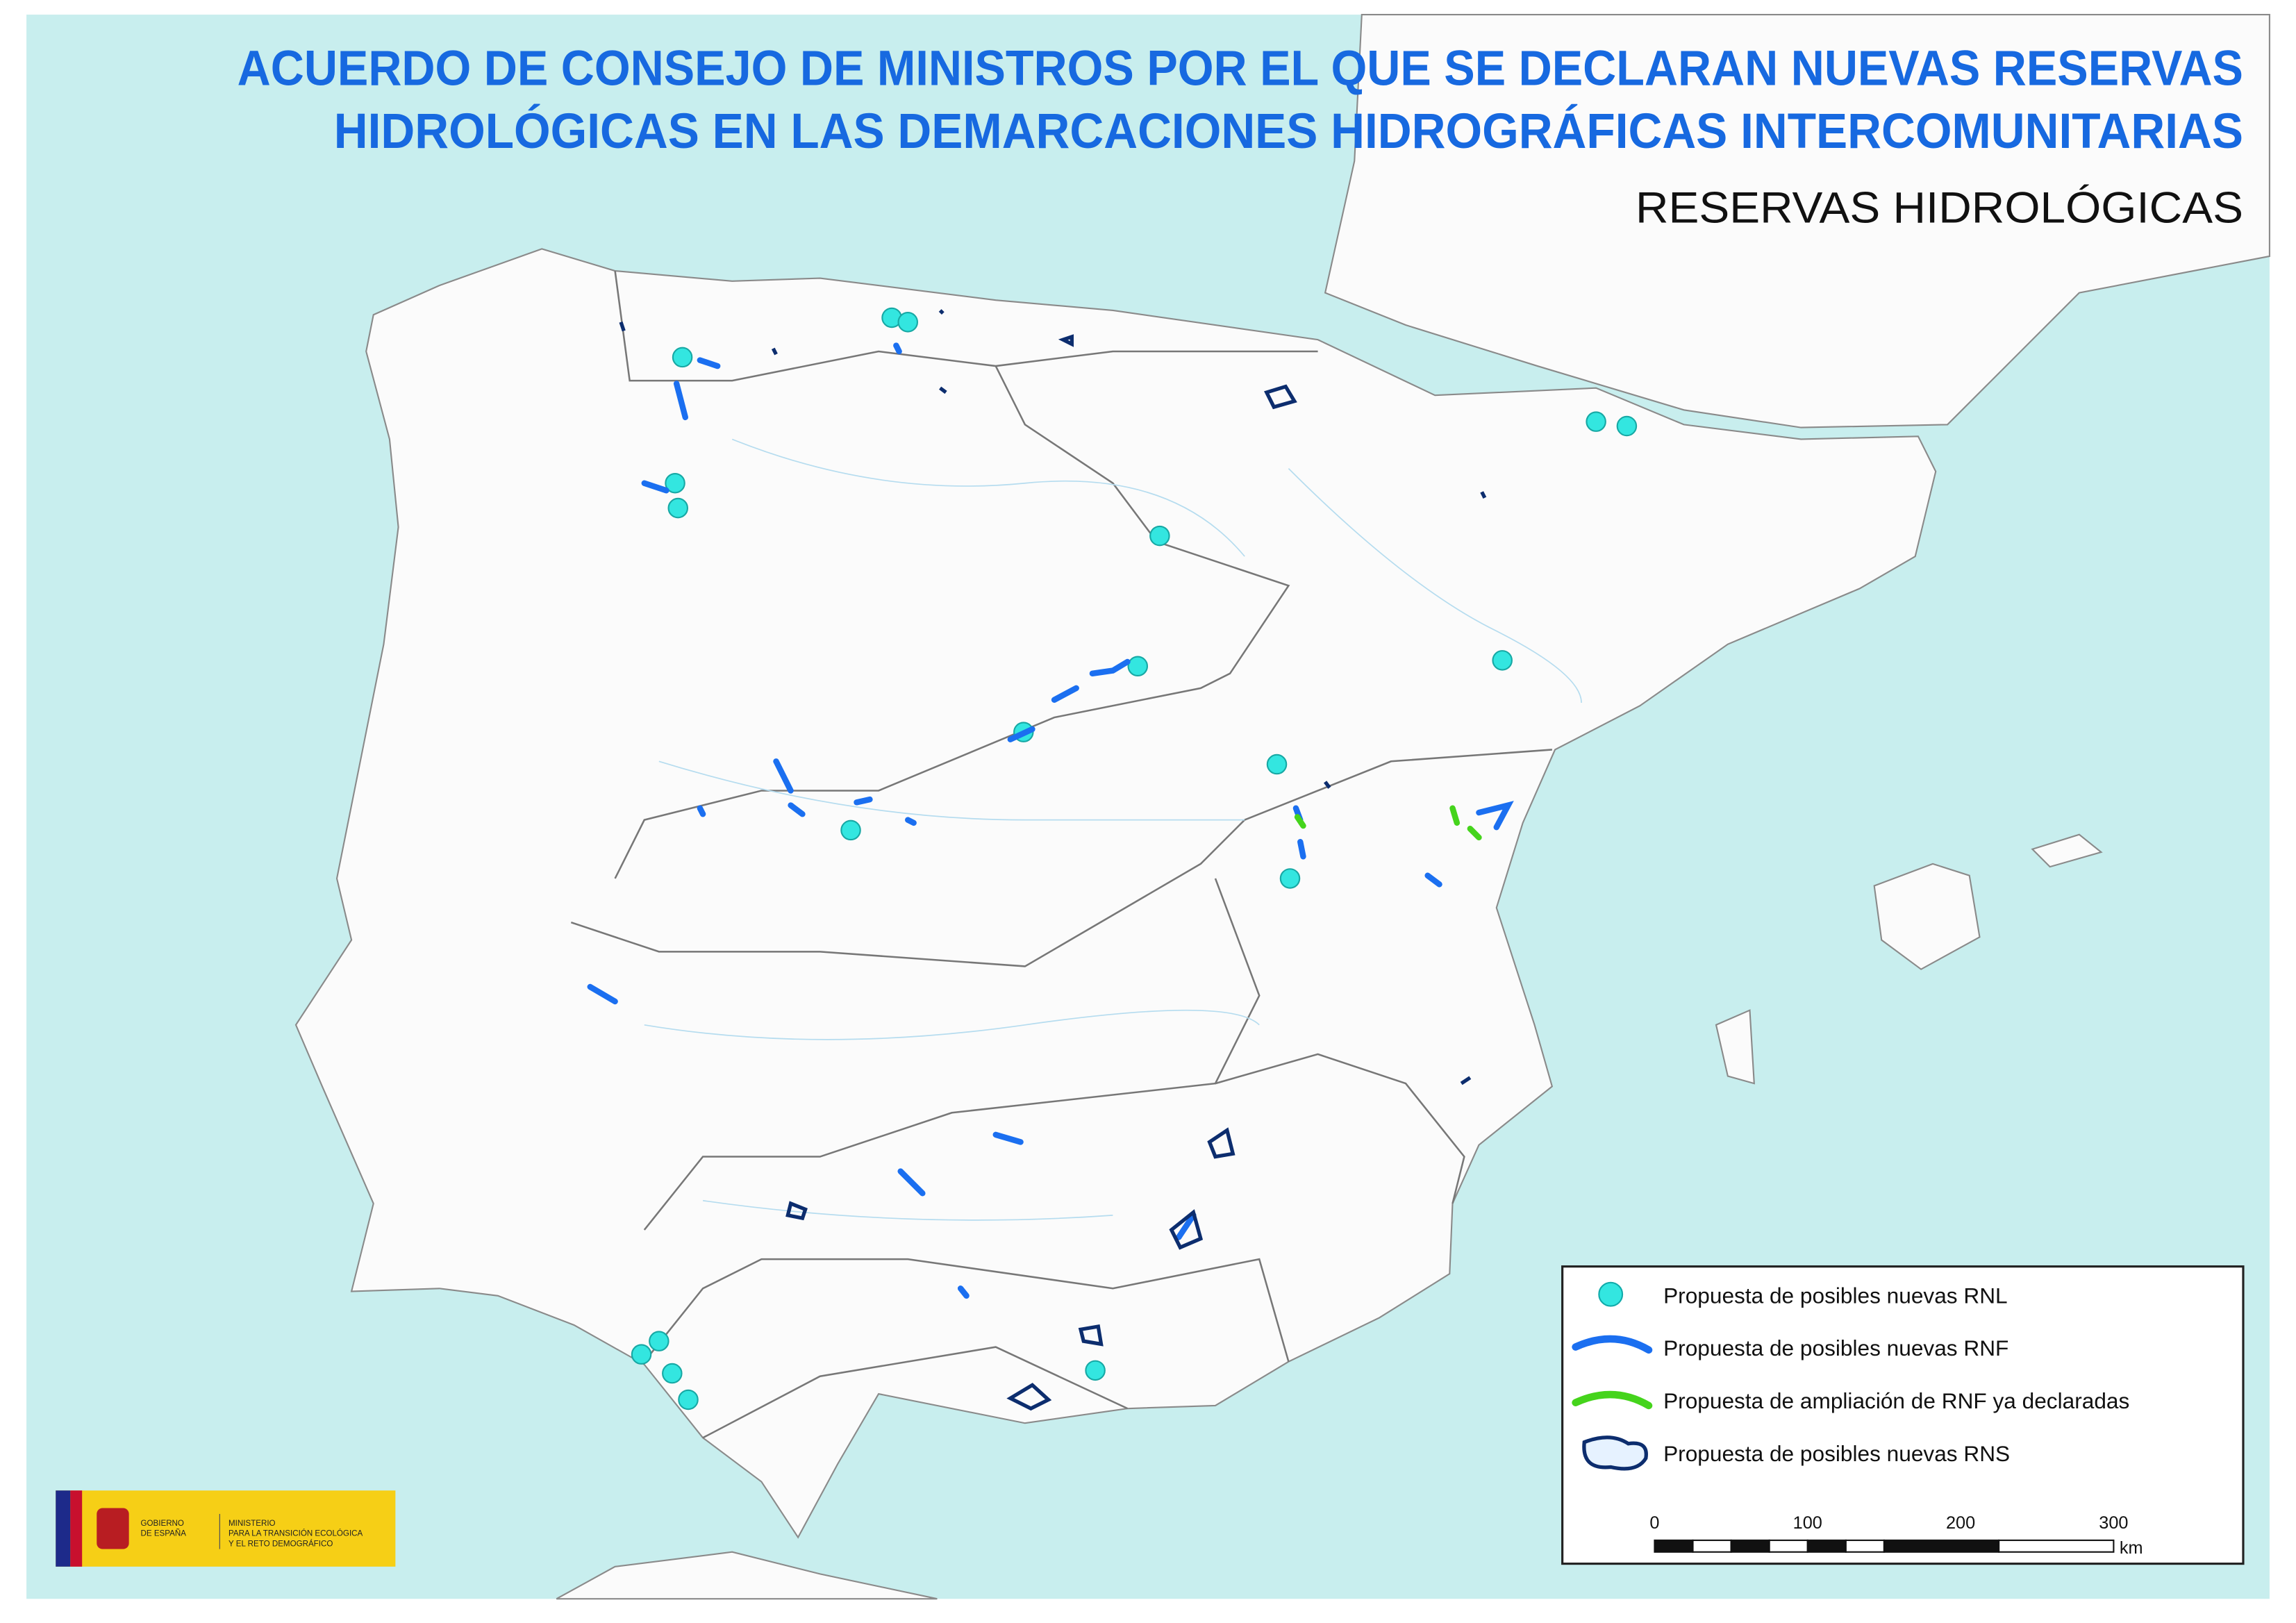  What do you see at coordinates (1836, 1347) in the screenshot?
I see `legend-label: Propuesta de posibles nuevas RNF` at bounding box center [1836, 1347].